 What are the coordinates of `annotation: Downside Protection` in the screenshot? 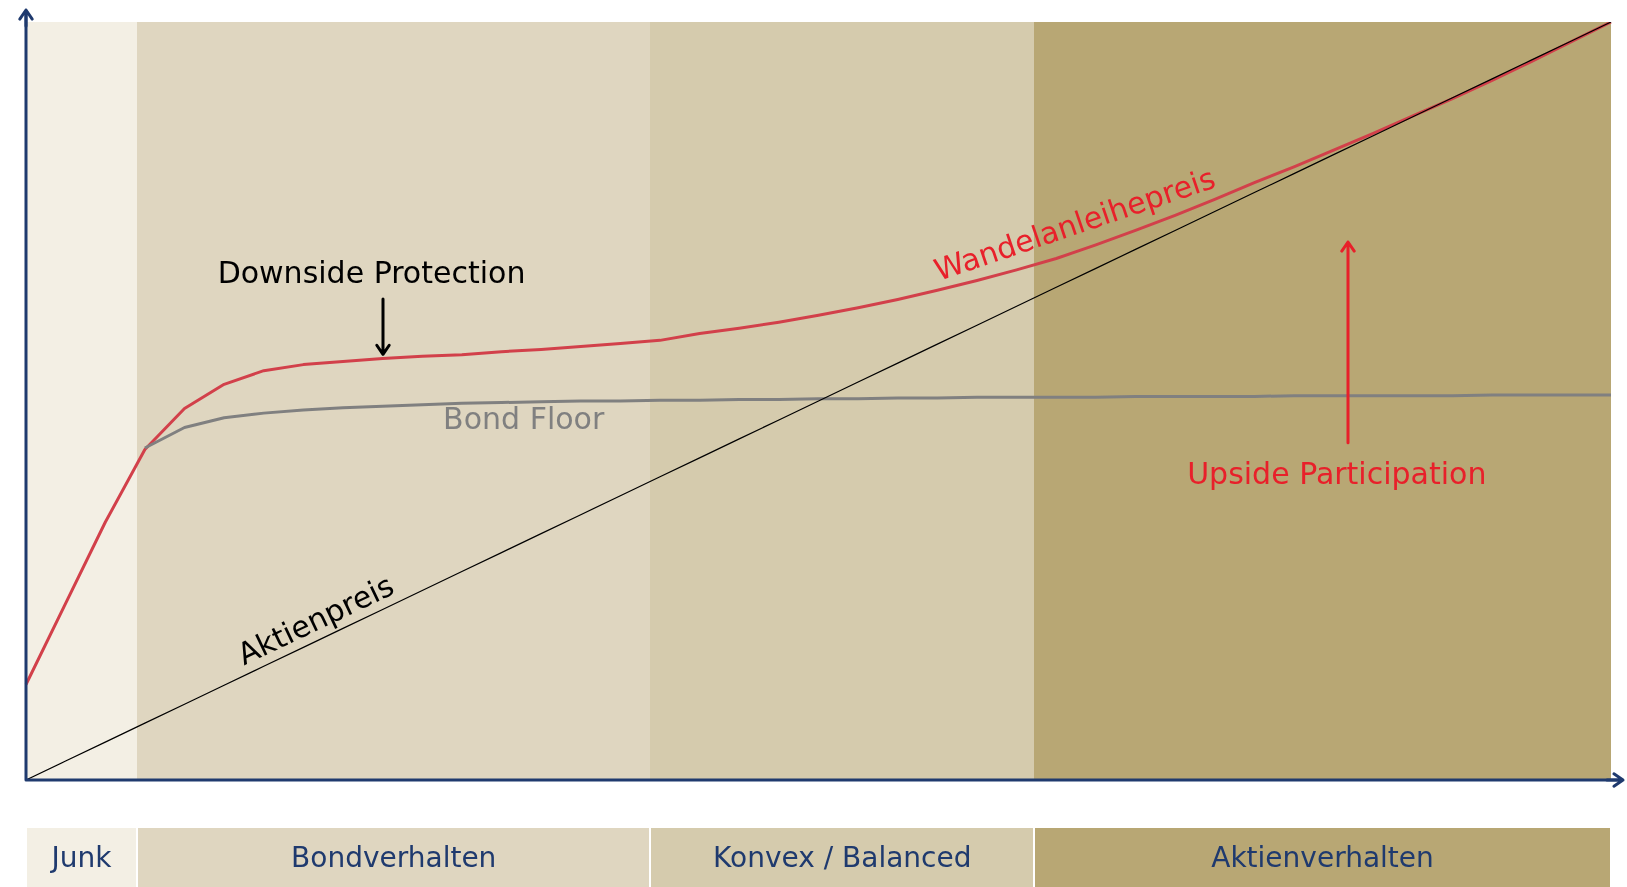 It's located at (371, 272).